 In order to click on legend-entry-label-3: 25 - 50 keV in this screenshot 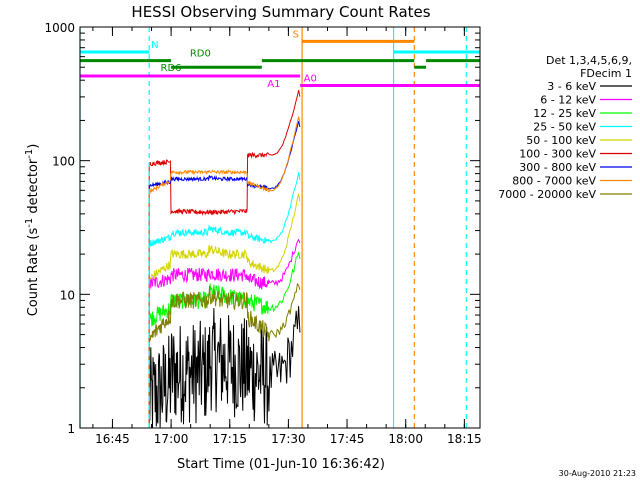, I will do `click(564, 127)`.